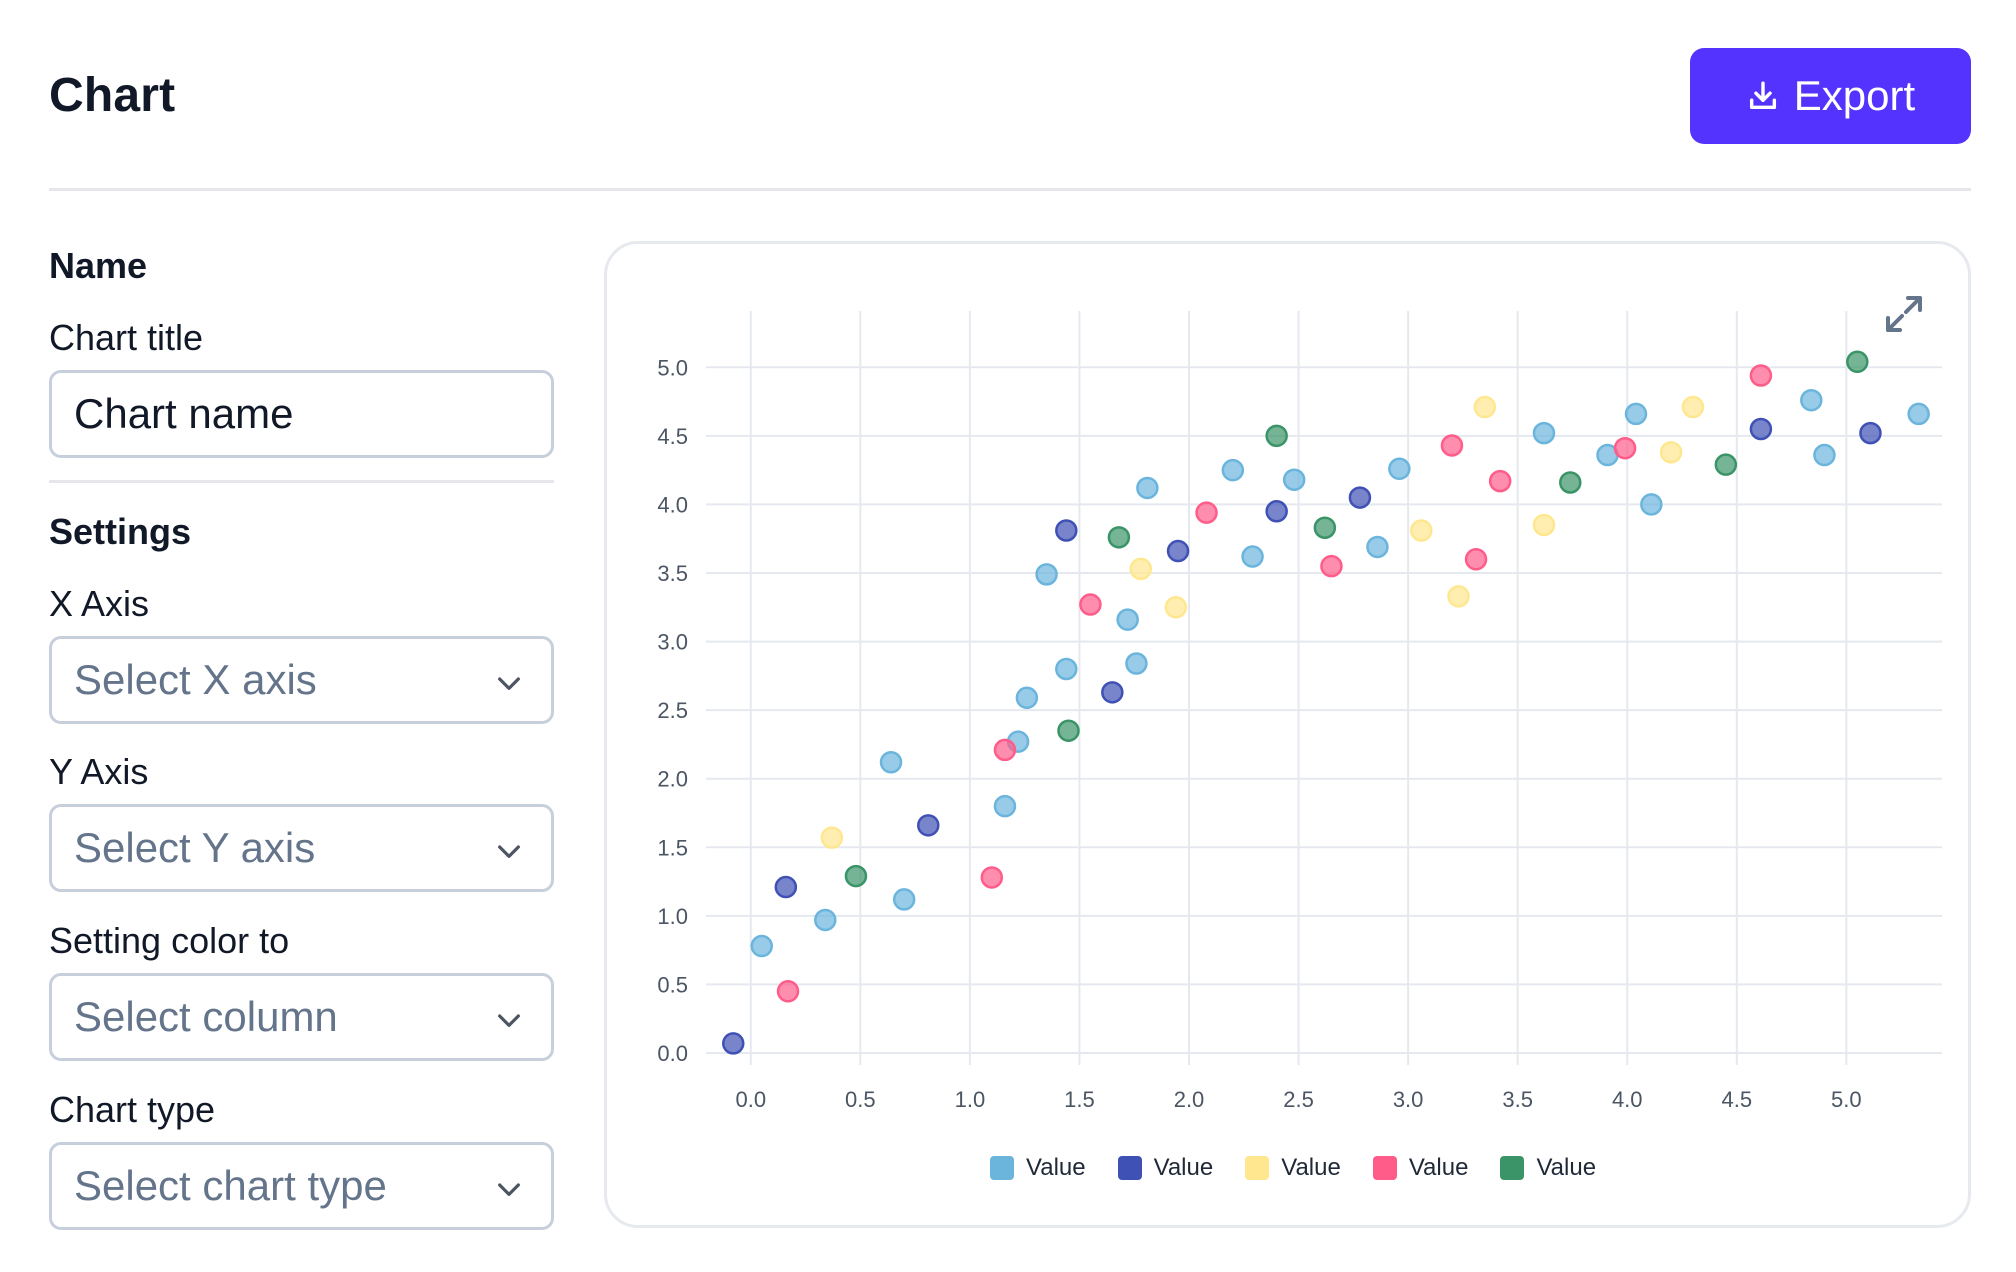 The width and height of the screenshot is (2016, 1272). Describe the element at coordinates (99, 771) in the screenshot. I see `y-axis-label: Y Axis` at that location.